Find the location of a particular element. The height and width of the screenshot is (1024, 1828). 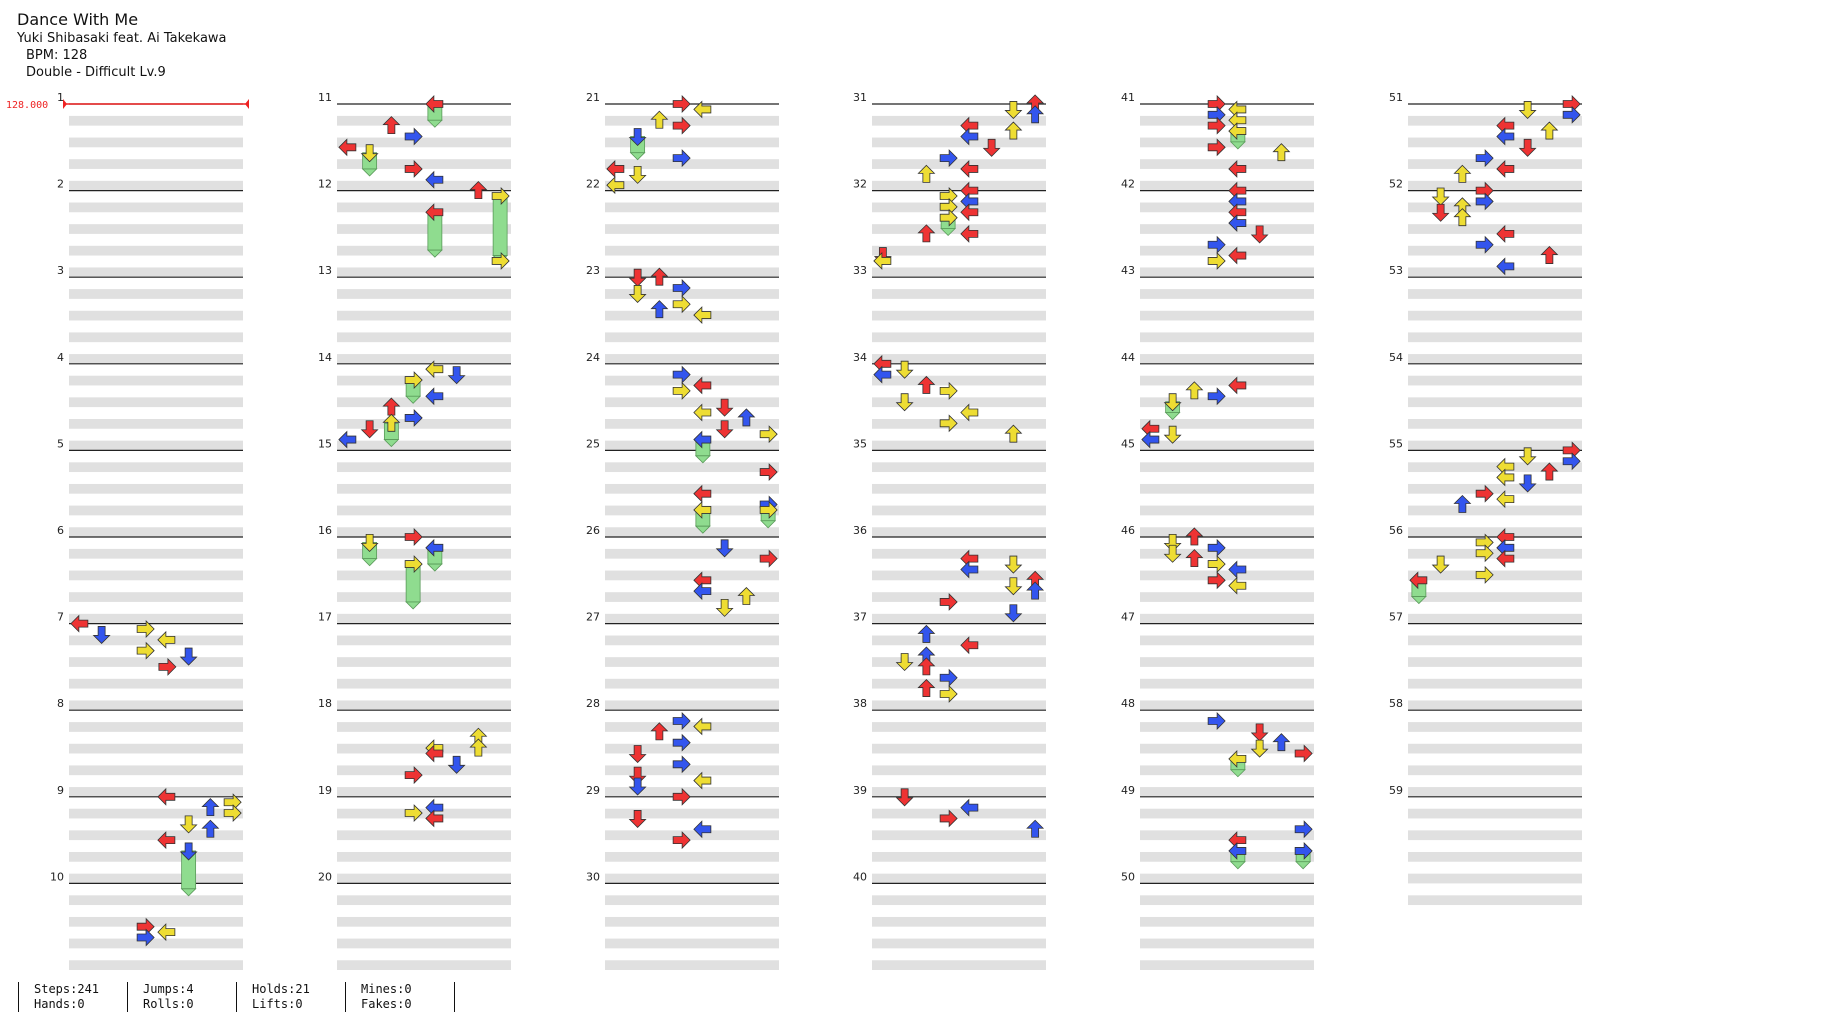

measure-number: 30 is located at coordinates (593, 876).